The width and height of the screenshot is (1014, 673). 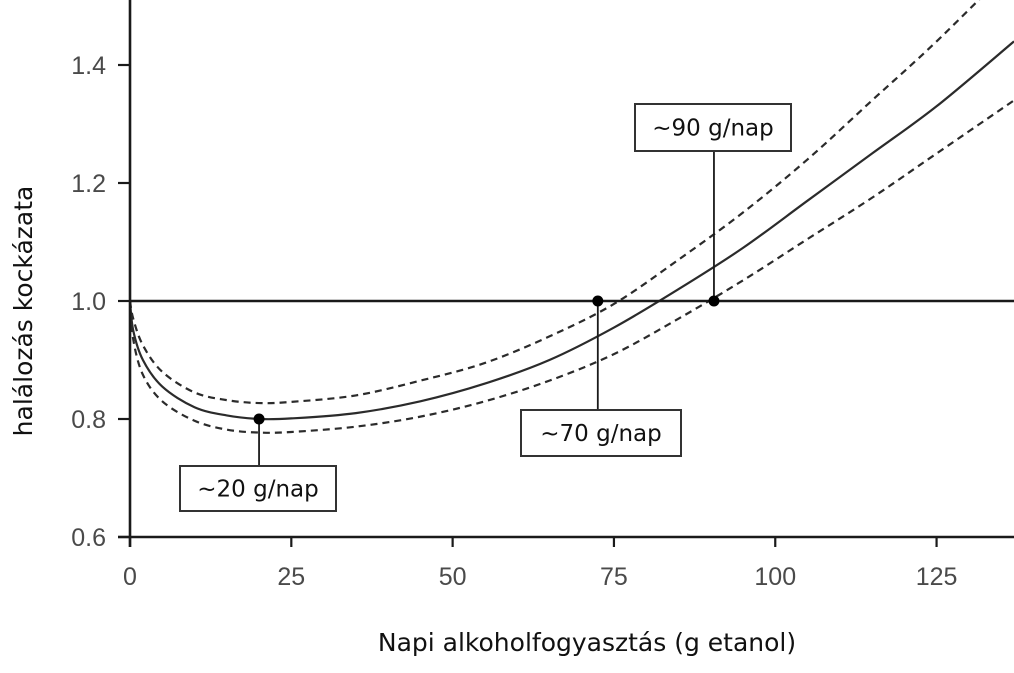 What do you see at coordinates (88, 538) in the screenshot?
I see `y-tick-label: 0.6` at bounding box center [88, 538].